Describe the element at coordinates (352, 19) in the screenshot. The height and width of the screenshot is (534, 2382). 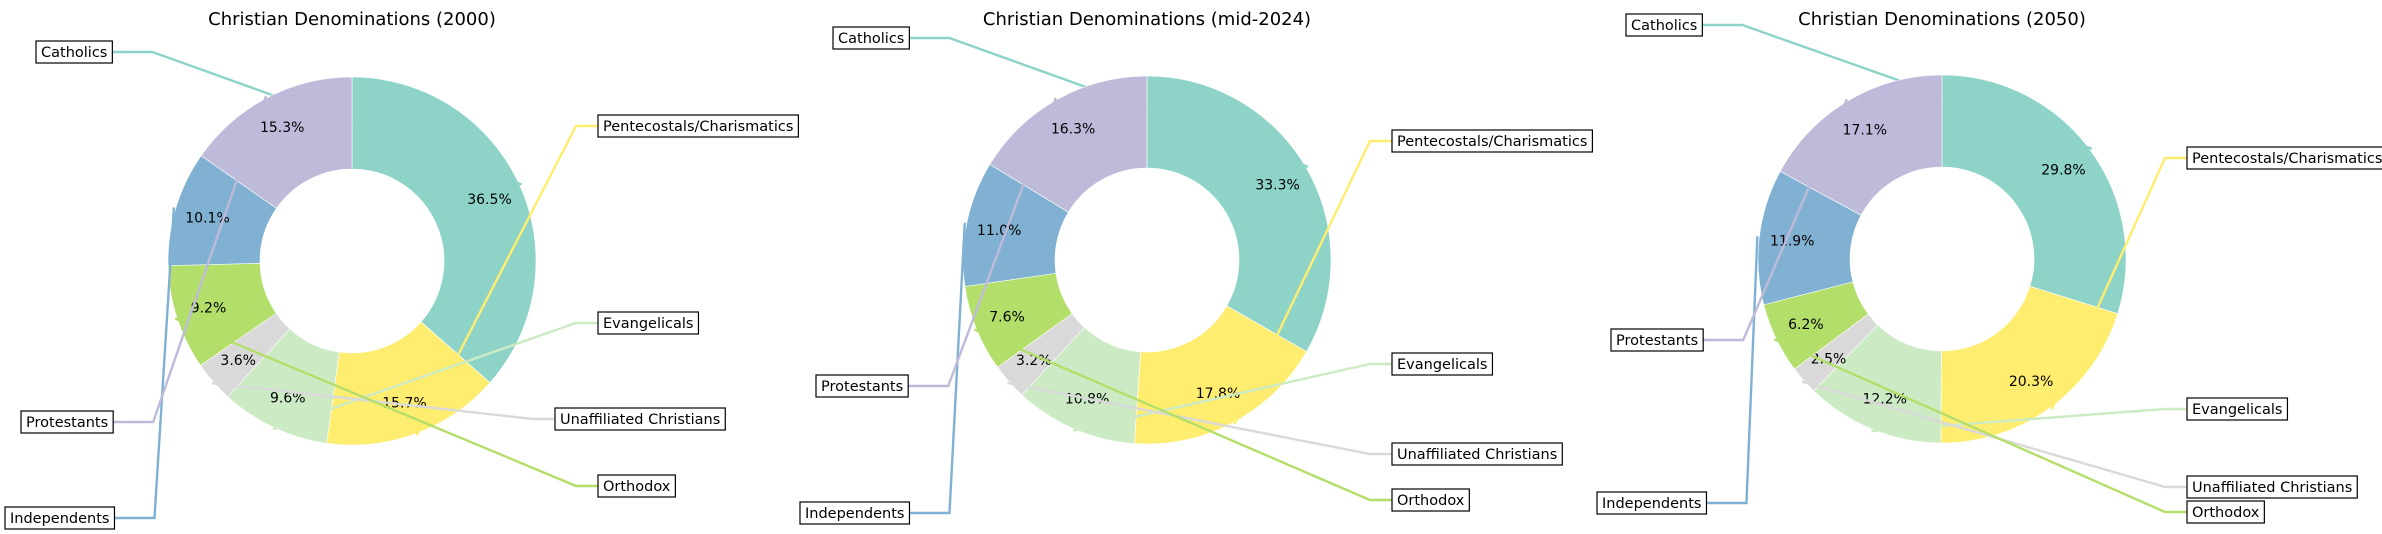
I see `chart-title: Christian Denominations (2000)` at that location.